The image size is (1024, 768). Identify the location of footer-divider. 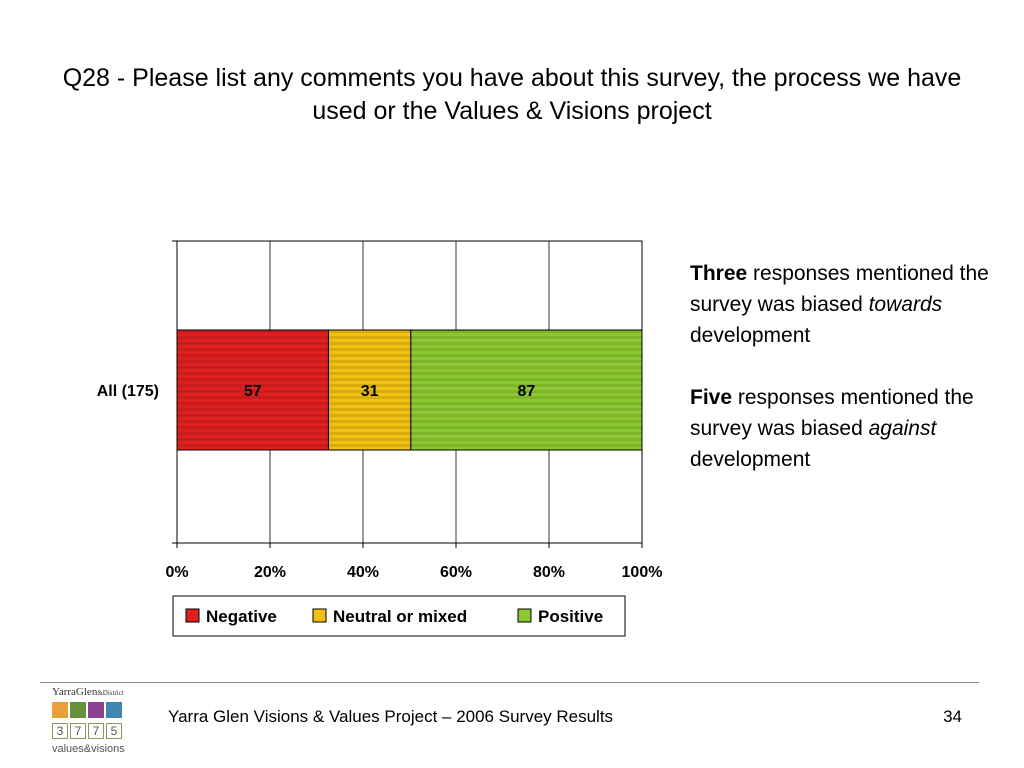
(509, 682).